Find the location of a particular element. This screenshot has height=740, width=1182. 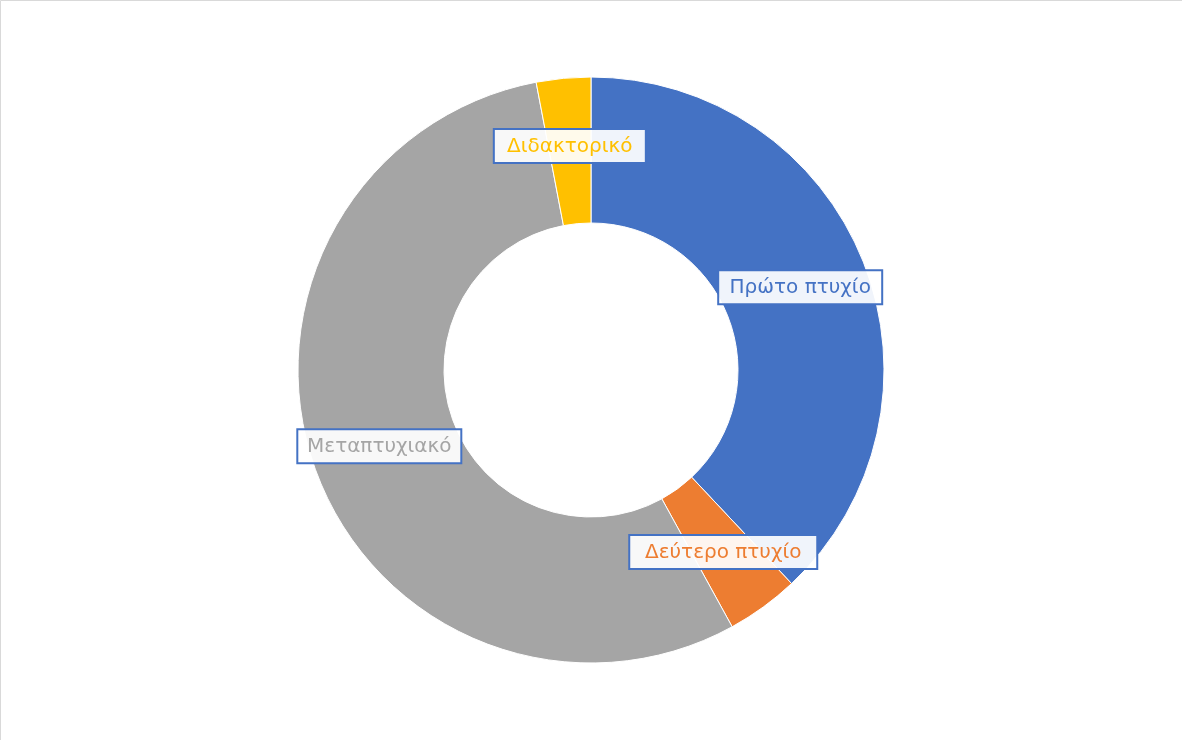

slice-label: Μεταπτυχιακό is located at coordinates (379, 445).